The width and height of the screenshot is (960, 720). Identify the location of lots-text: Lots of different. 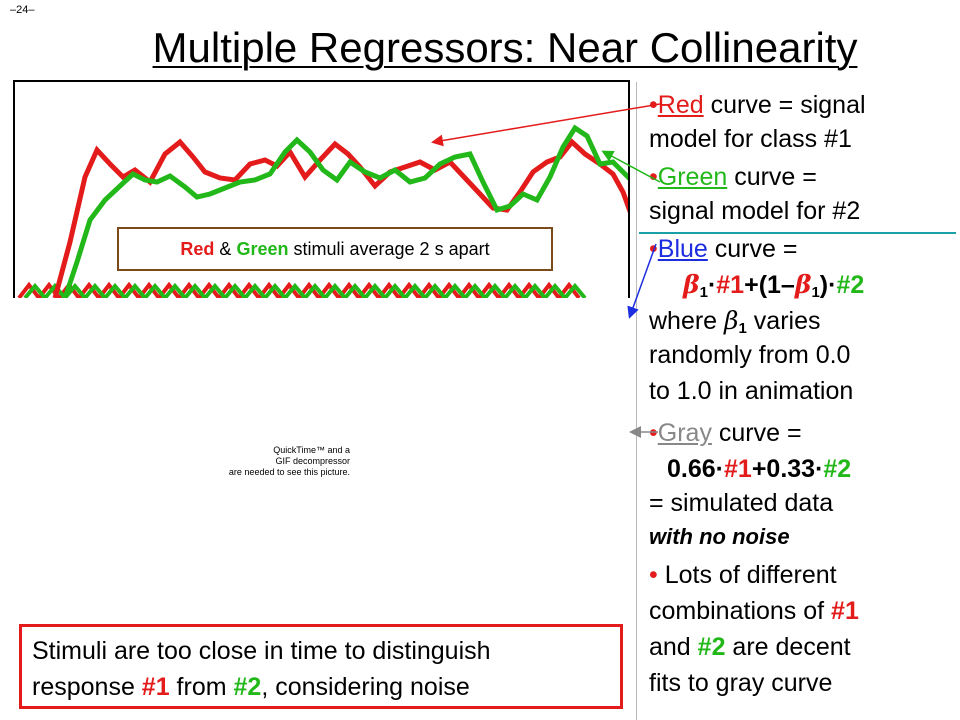
(747, 575).